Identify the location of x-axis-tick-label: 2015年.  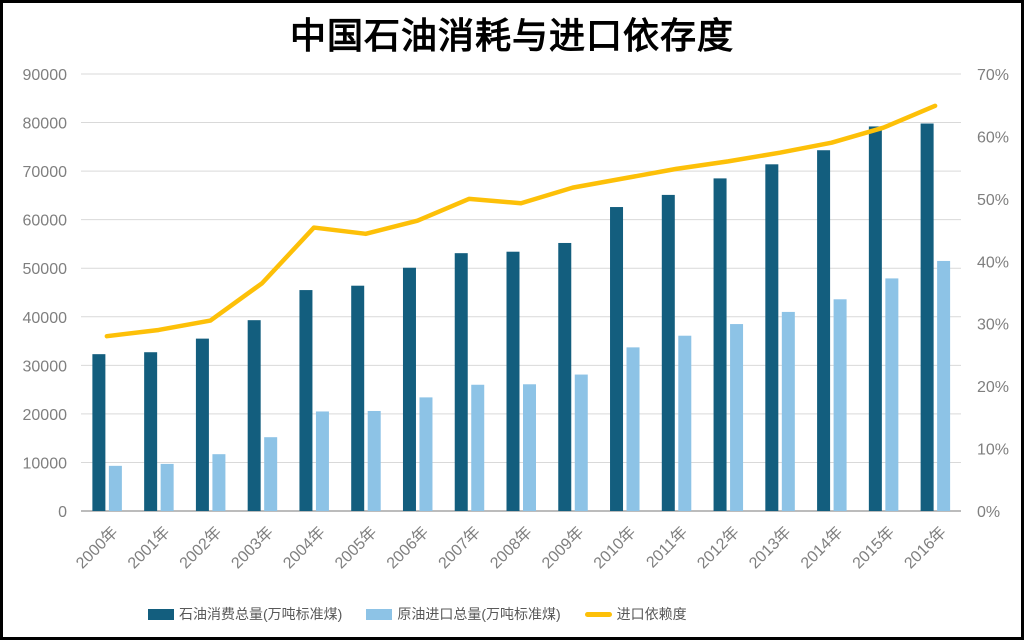
(873, 547).